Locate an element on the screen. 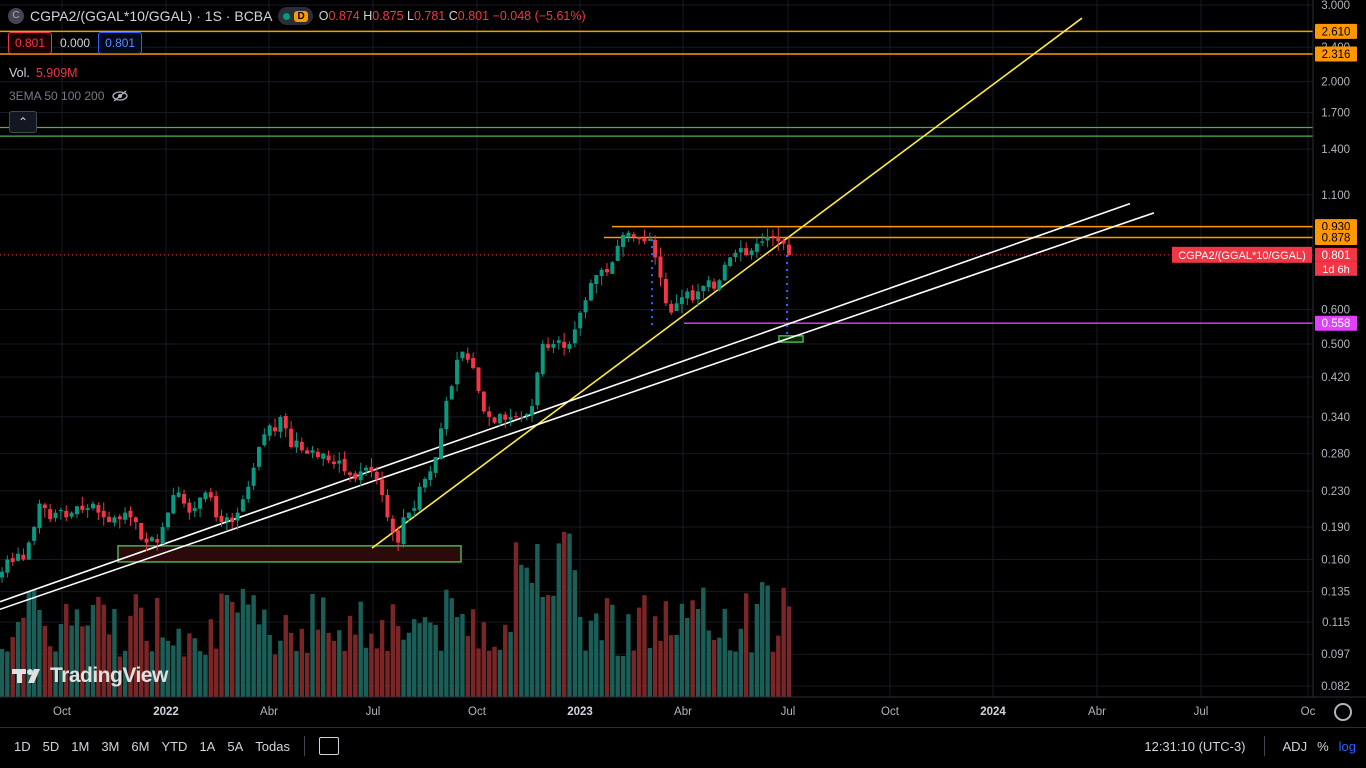  clock-readout: 12:31:10 (UTC-3) is located at coordinates (1195, 746).